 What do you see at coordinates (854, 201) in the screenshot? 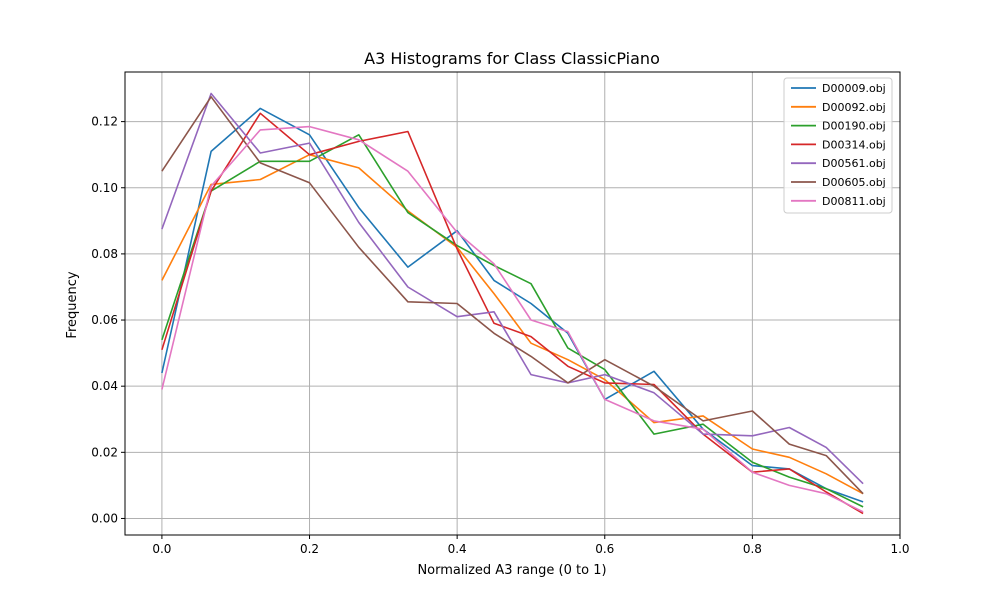
I see `legend-label: D00811.obj` at bounding box center [854, 201].